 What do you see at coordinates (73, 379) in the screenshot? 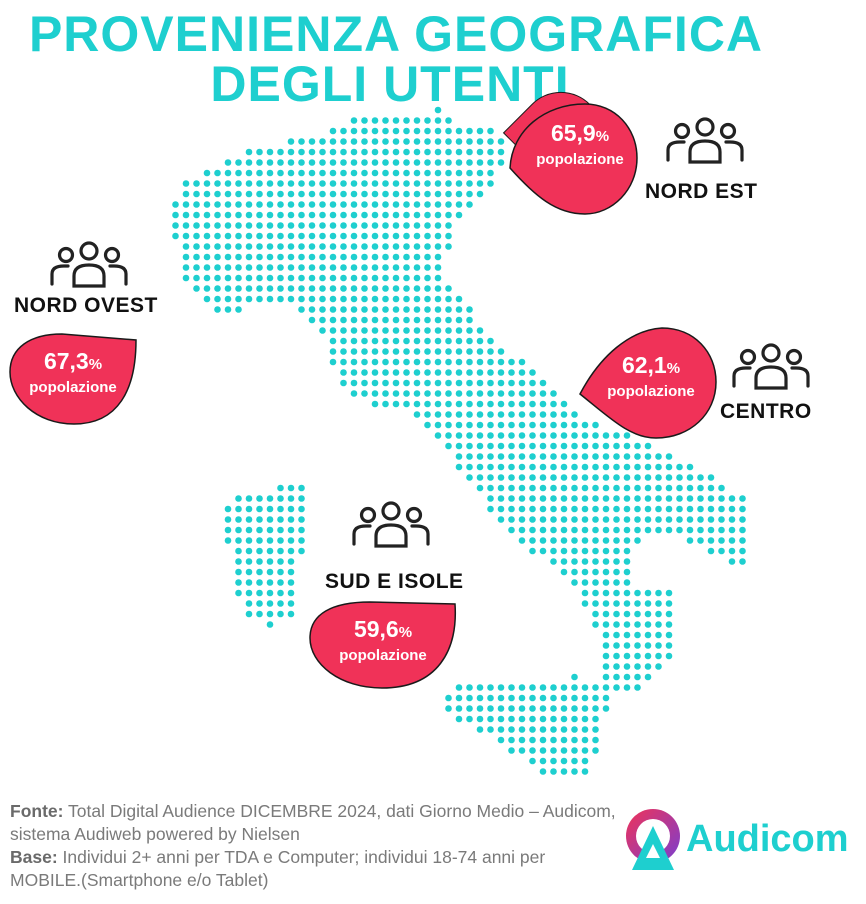
I see `bubble-shape-nord-ovest` at bounding box center [73, 379].